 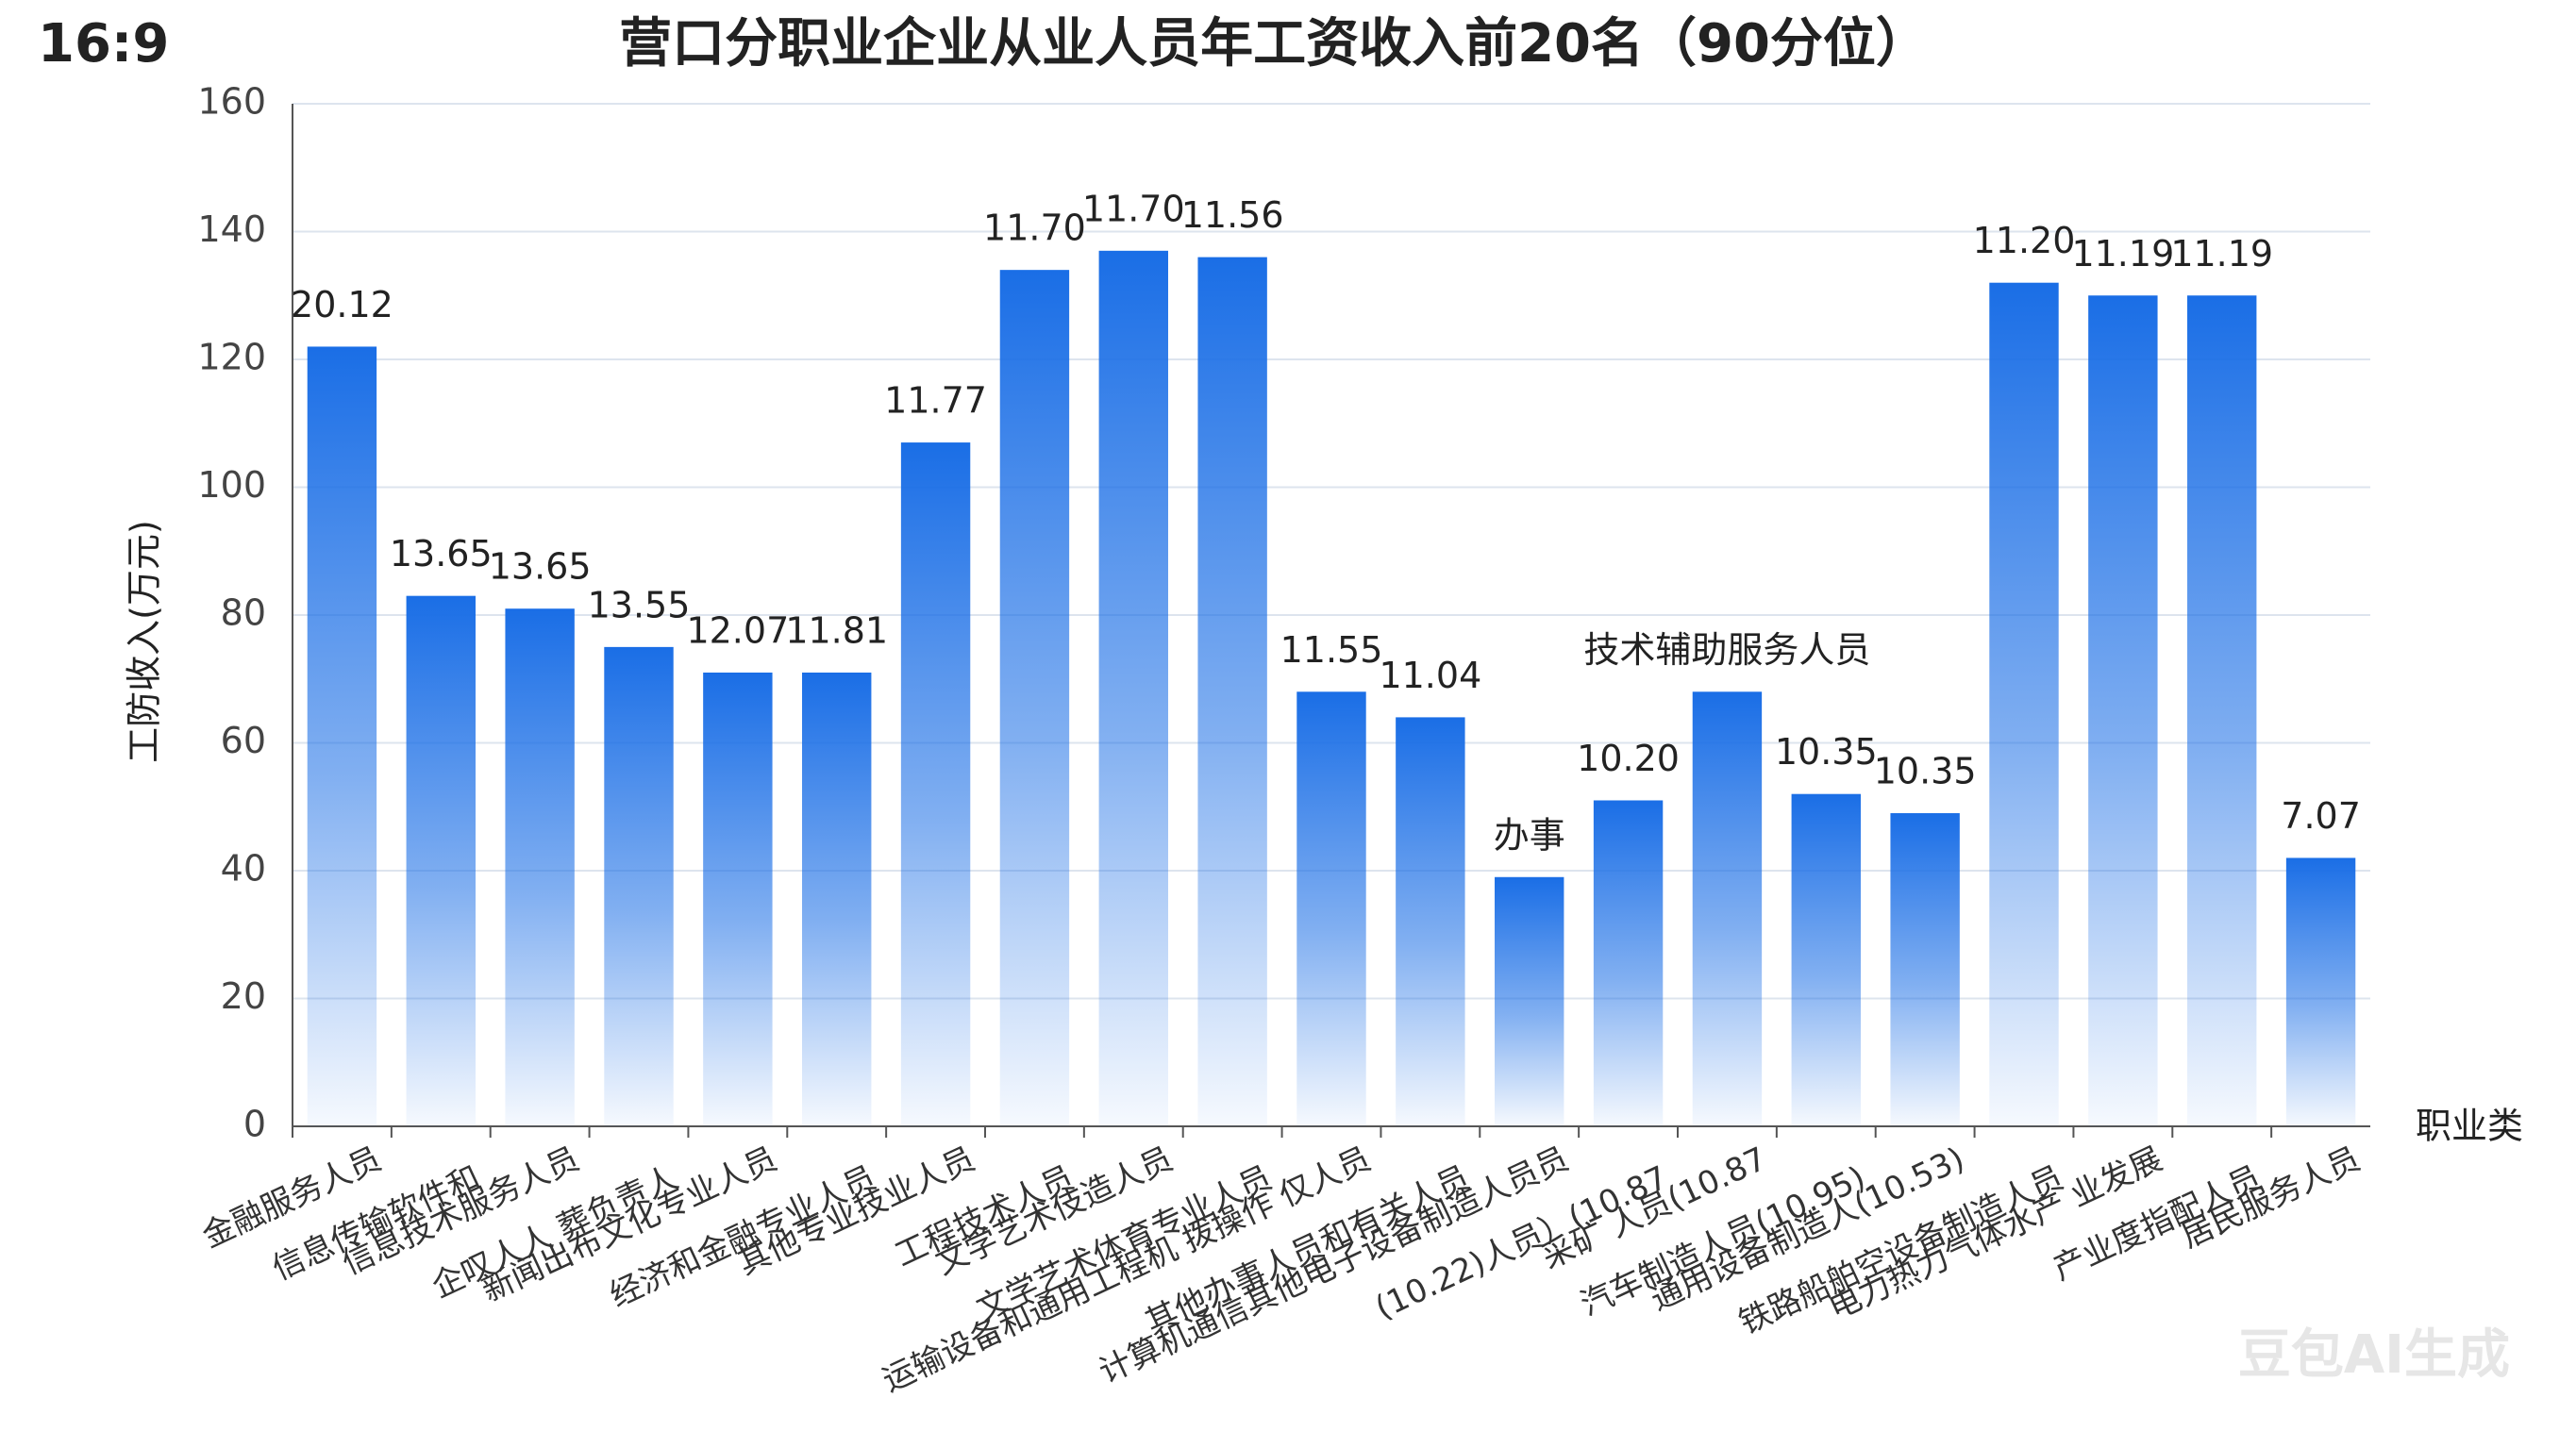 I want to click on watermark: 豆包AI生成, so click(x=2374, y=1355).